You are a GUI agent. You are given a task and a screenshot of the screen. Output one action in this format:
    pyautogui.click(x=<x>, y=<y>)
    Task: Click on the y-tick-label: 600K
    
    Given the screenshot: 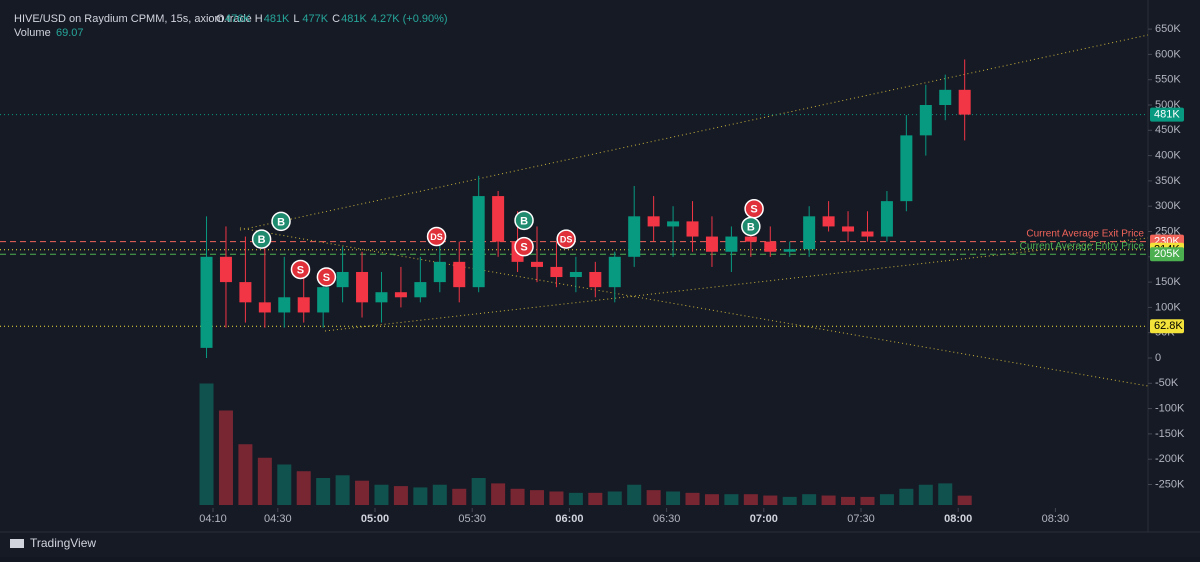 What is the action you would take?
    pyautogui.click(x=1168, y=54)
    